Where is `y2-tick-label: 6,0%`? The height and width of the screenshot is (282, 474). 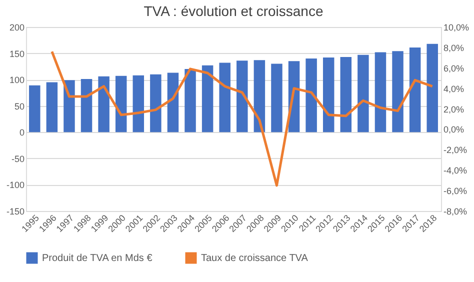
y2-tick-label: 6,0% is located at coordinates (454, 68).